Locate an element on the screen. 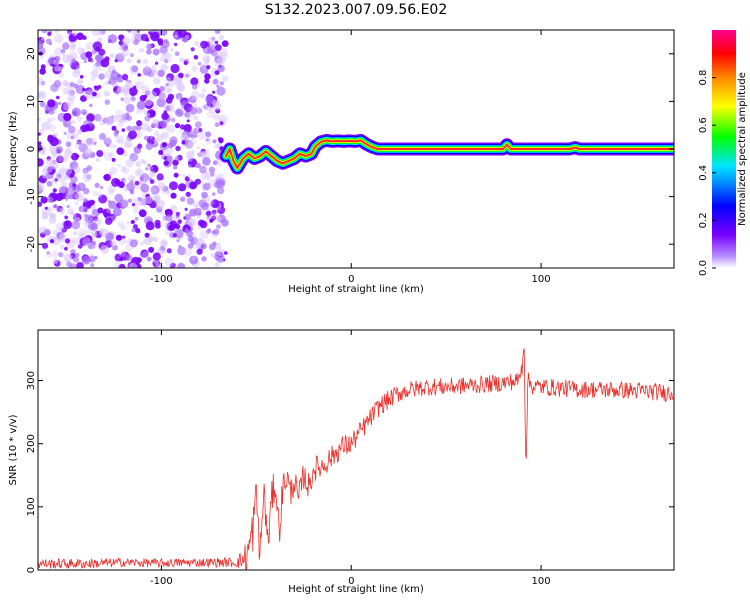 The height and width of the screenshot is (600, 750). snr-xtick-label: 100 is located at coordinates (541, 581).